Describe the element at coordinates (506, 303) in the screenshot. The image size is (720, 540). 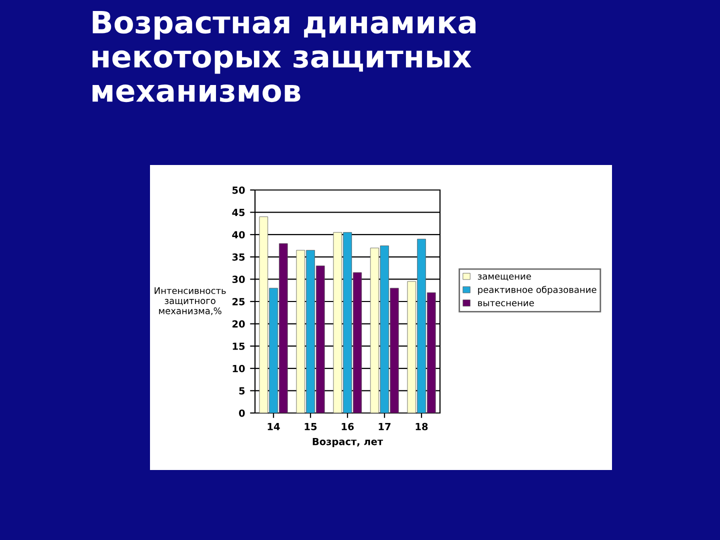
I see `legend-label: вытеснение` at that location.